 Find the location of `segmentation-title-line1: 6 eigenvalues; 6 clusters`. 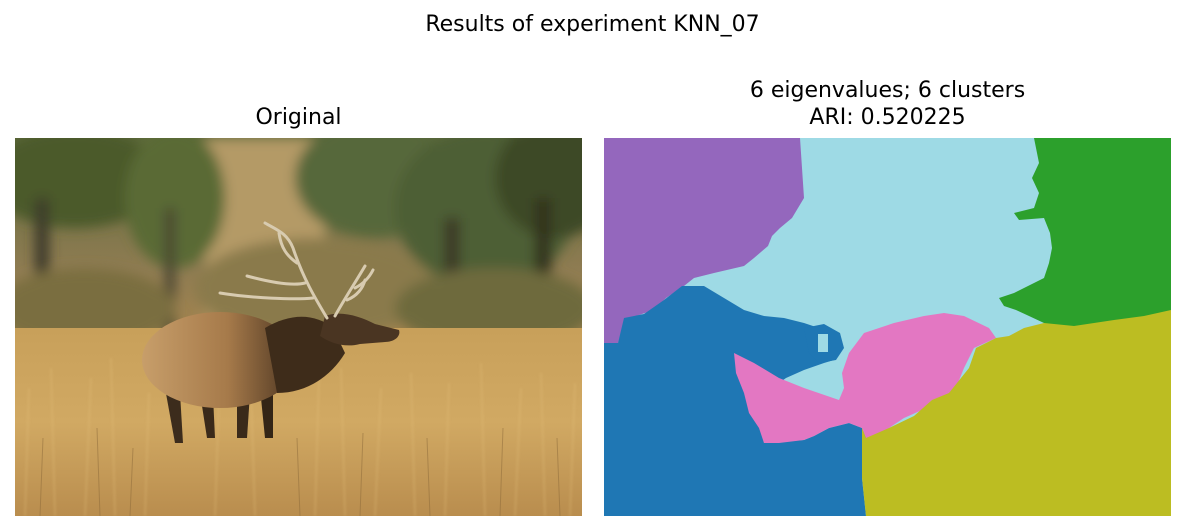

segmentation-title-line1: 6 eigenvalues; 6 clusters is located at coordinates (887, 90).